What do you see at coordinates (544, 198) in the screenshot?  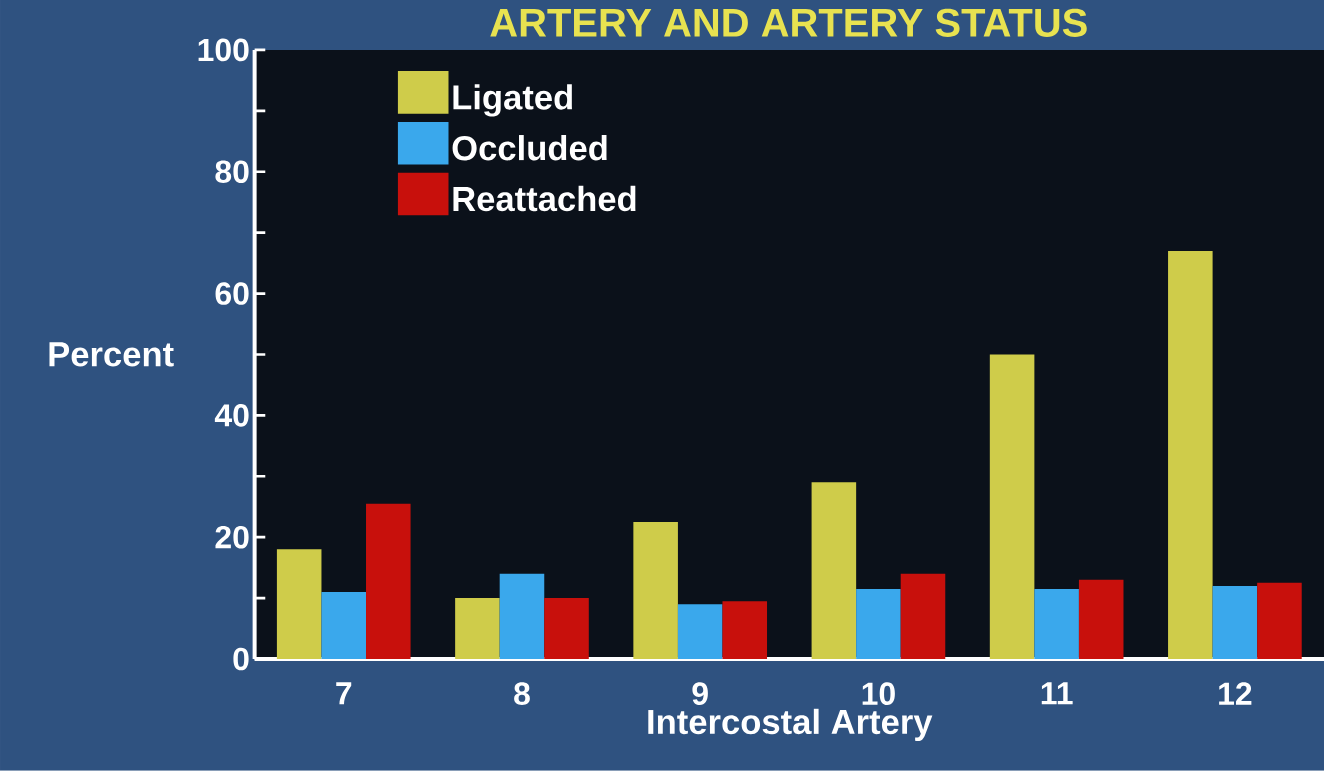 I see `legend-label: Reattached` at bounding box center [544, 198].